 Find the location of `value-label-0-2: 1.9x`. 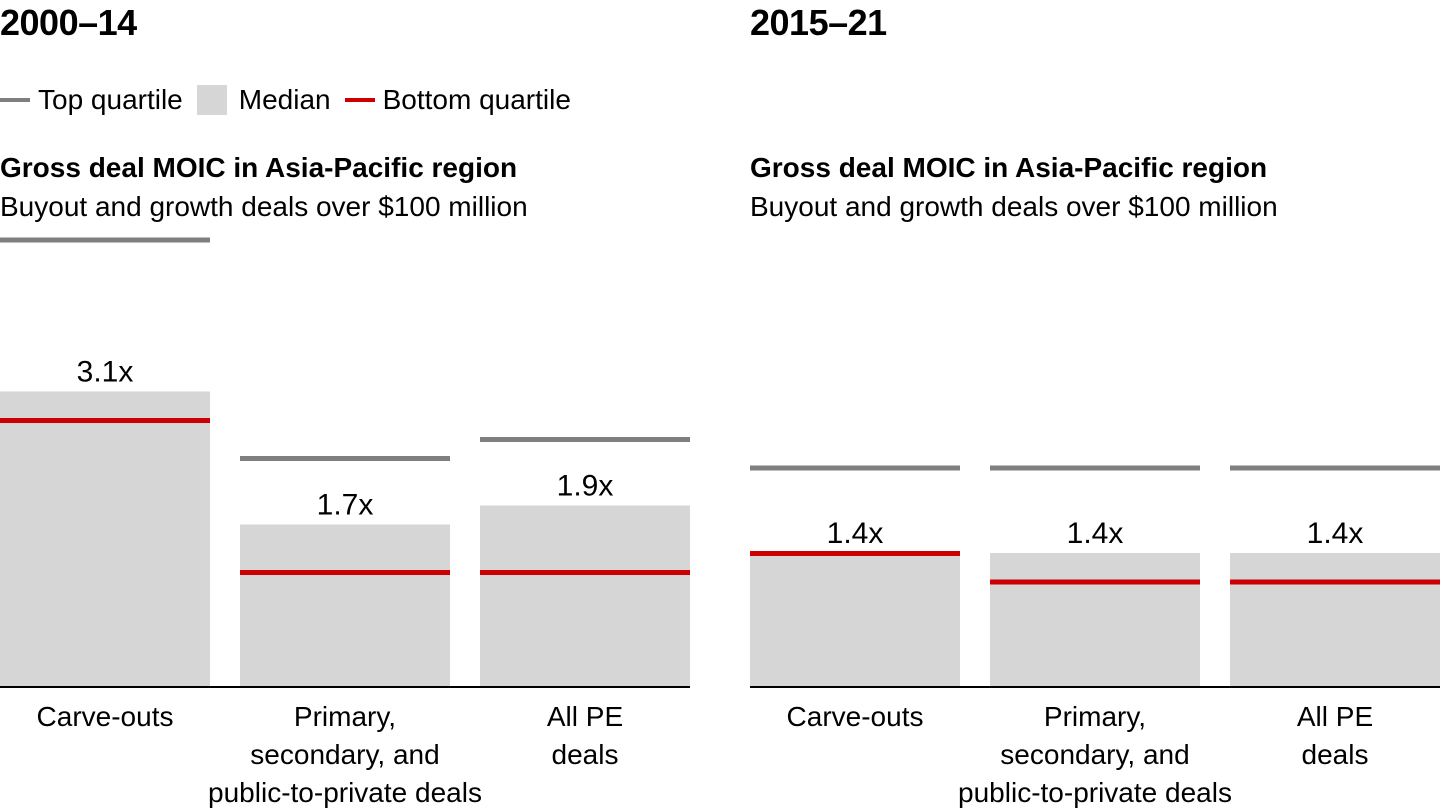

value-label-0-2: 1.9x is located at coordinates (585, 486).